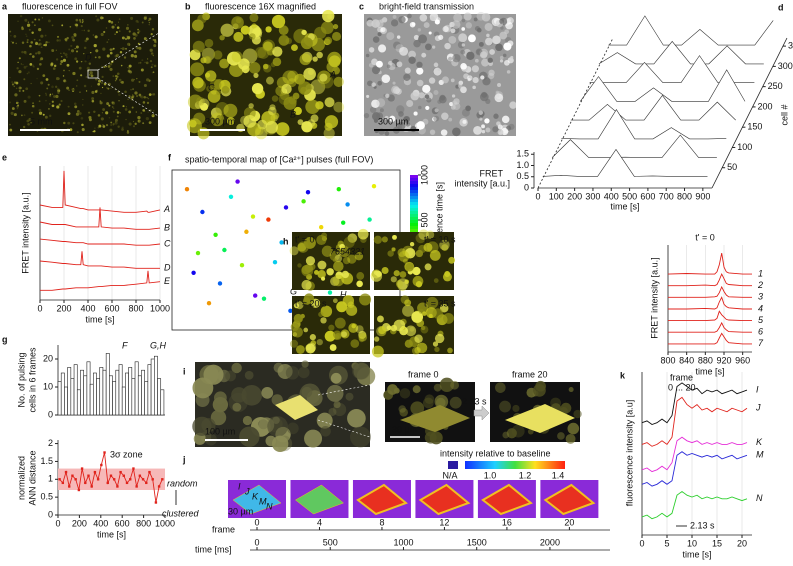 This screenshot has height=566, width=793. Describe the element at coordinates (686, 360) in the screenshot. I see `x-tick-label: 840` at that location.